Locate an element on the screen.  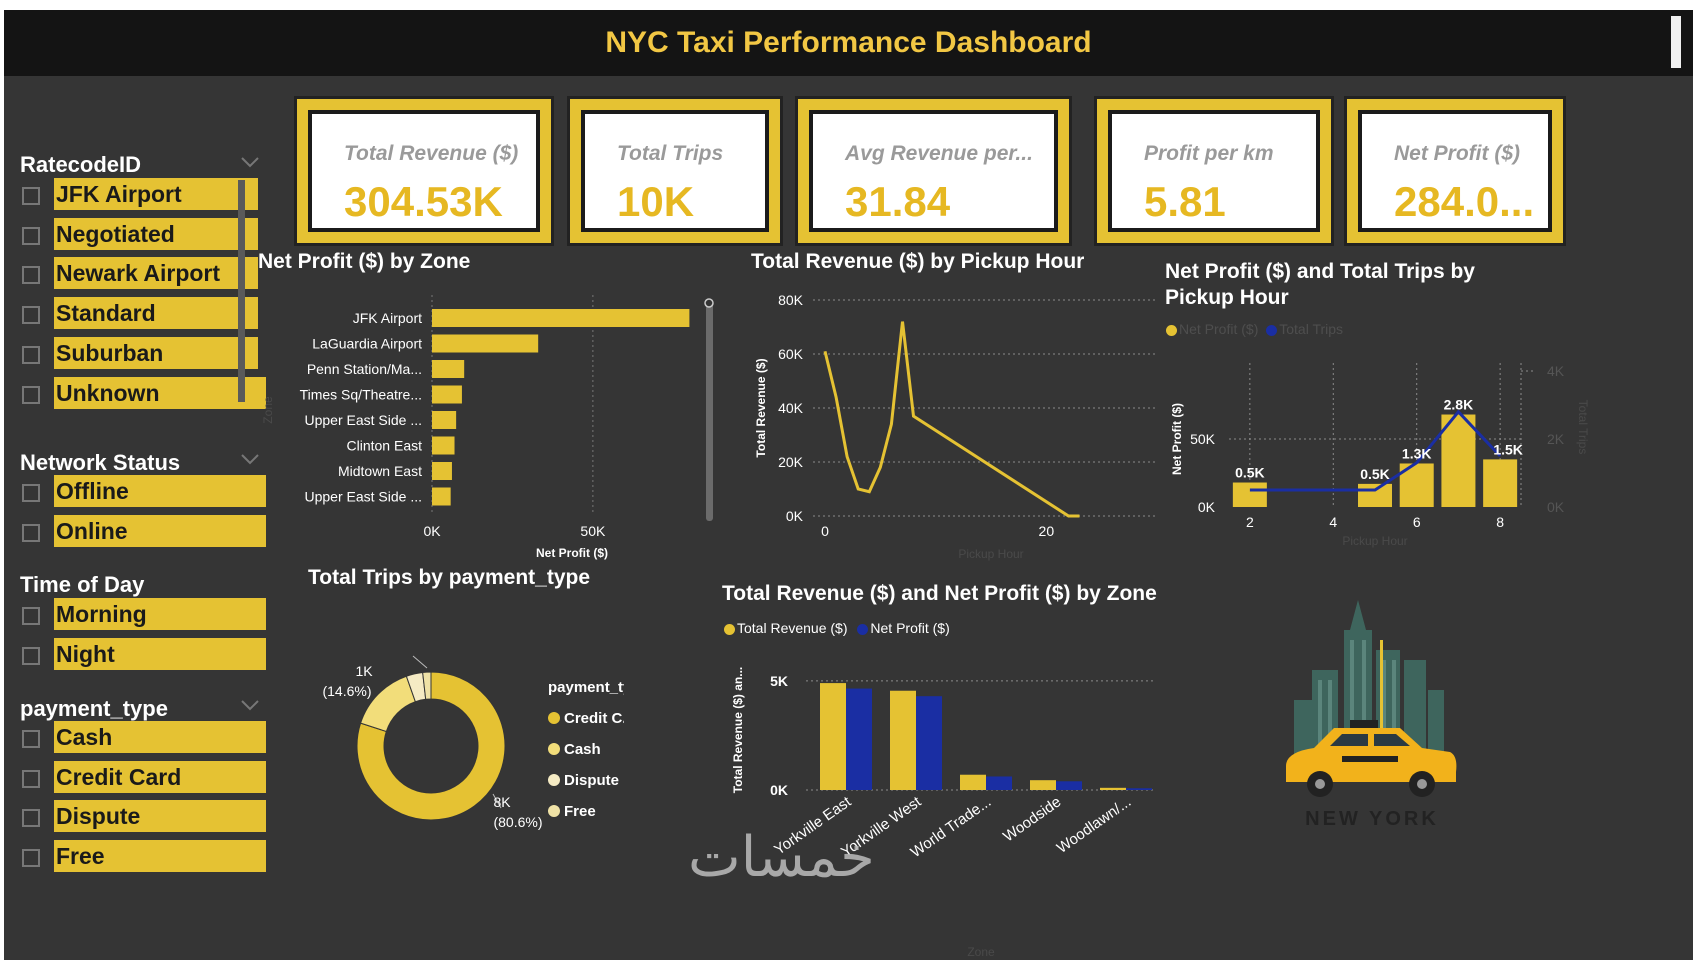
new-york-taxi-logo: NEW YORK is located at coordinates (1371, 715).